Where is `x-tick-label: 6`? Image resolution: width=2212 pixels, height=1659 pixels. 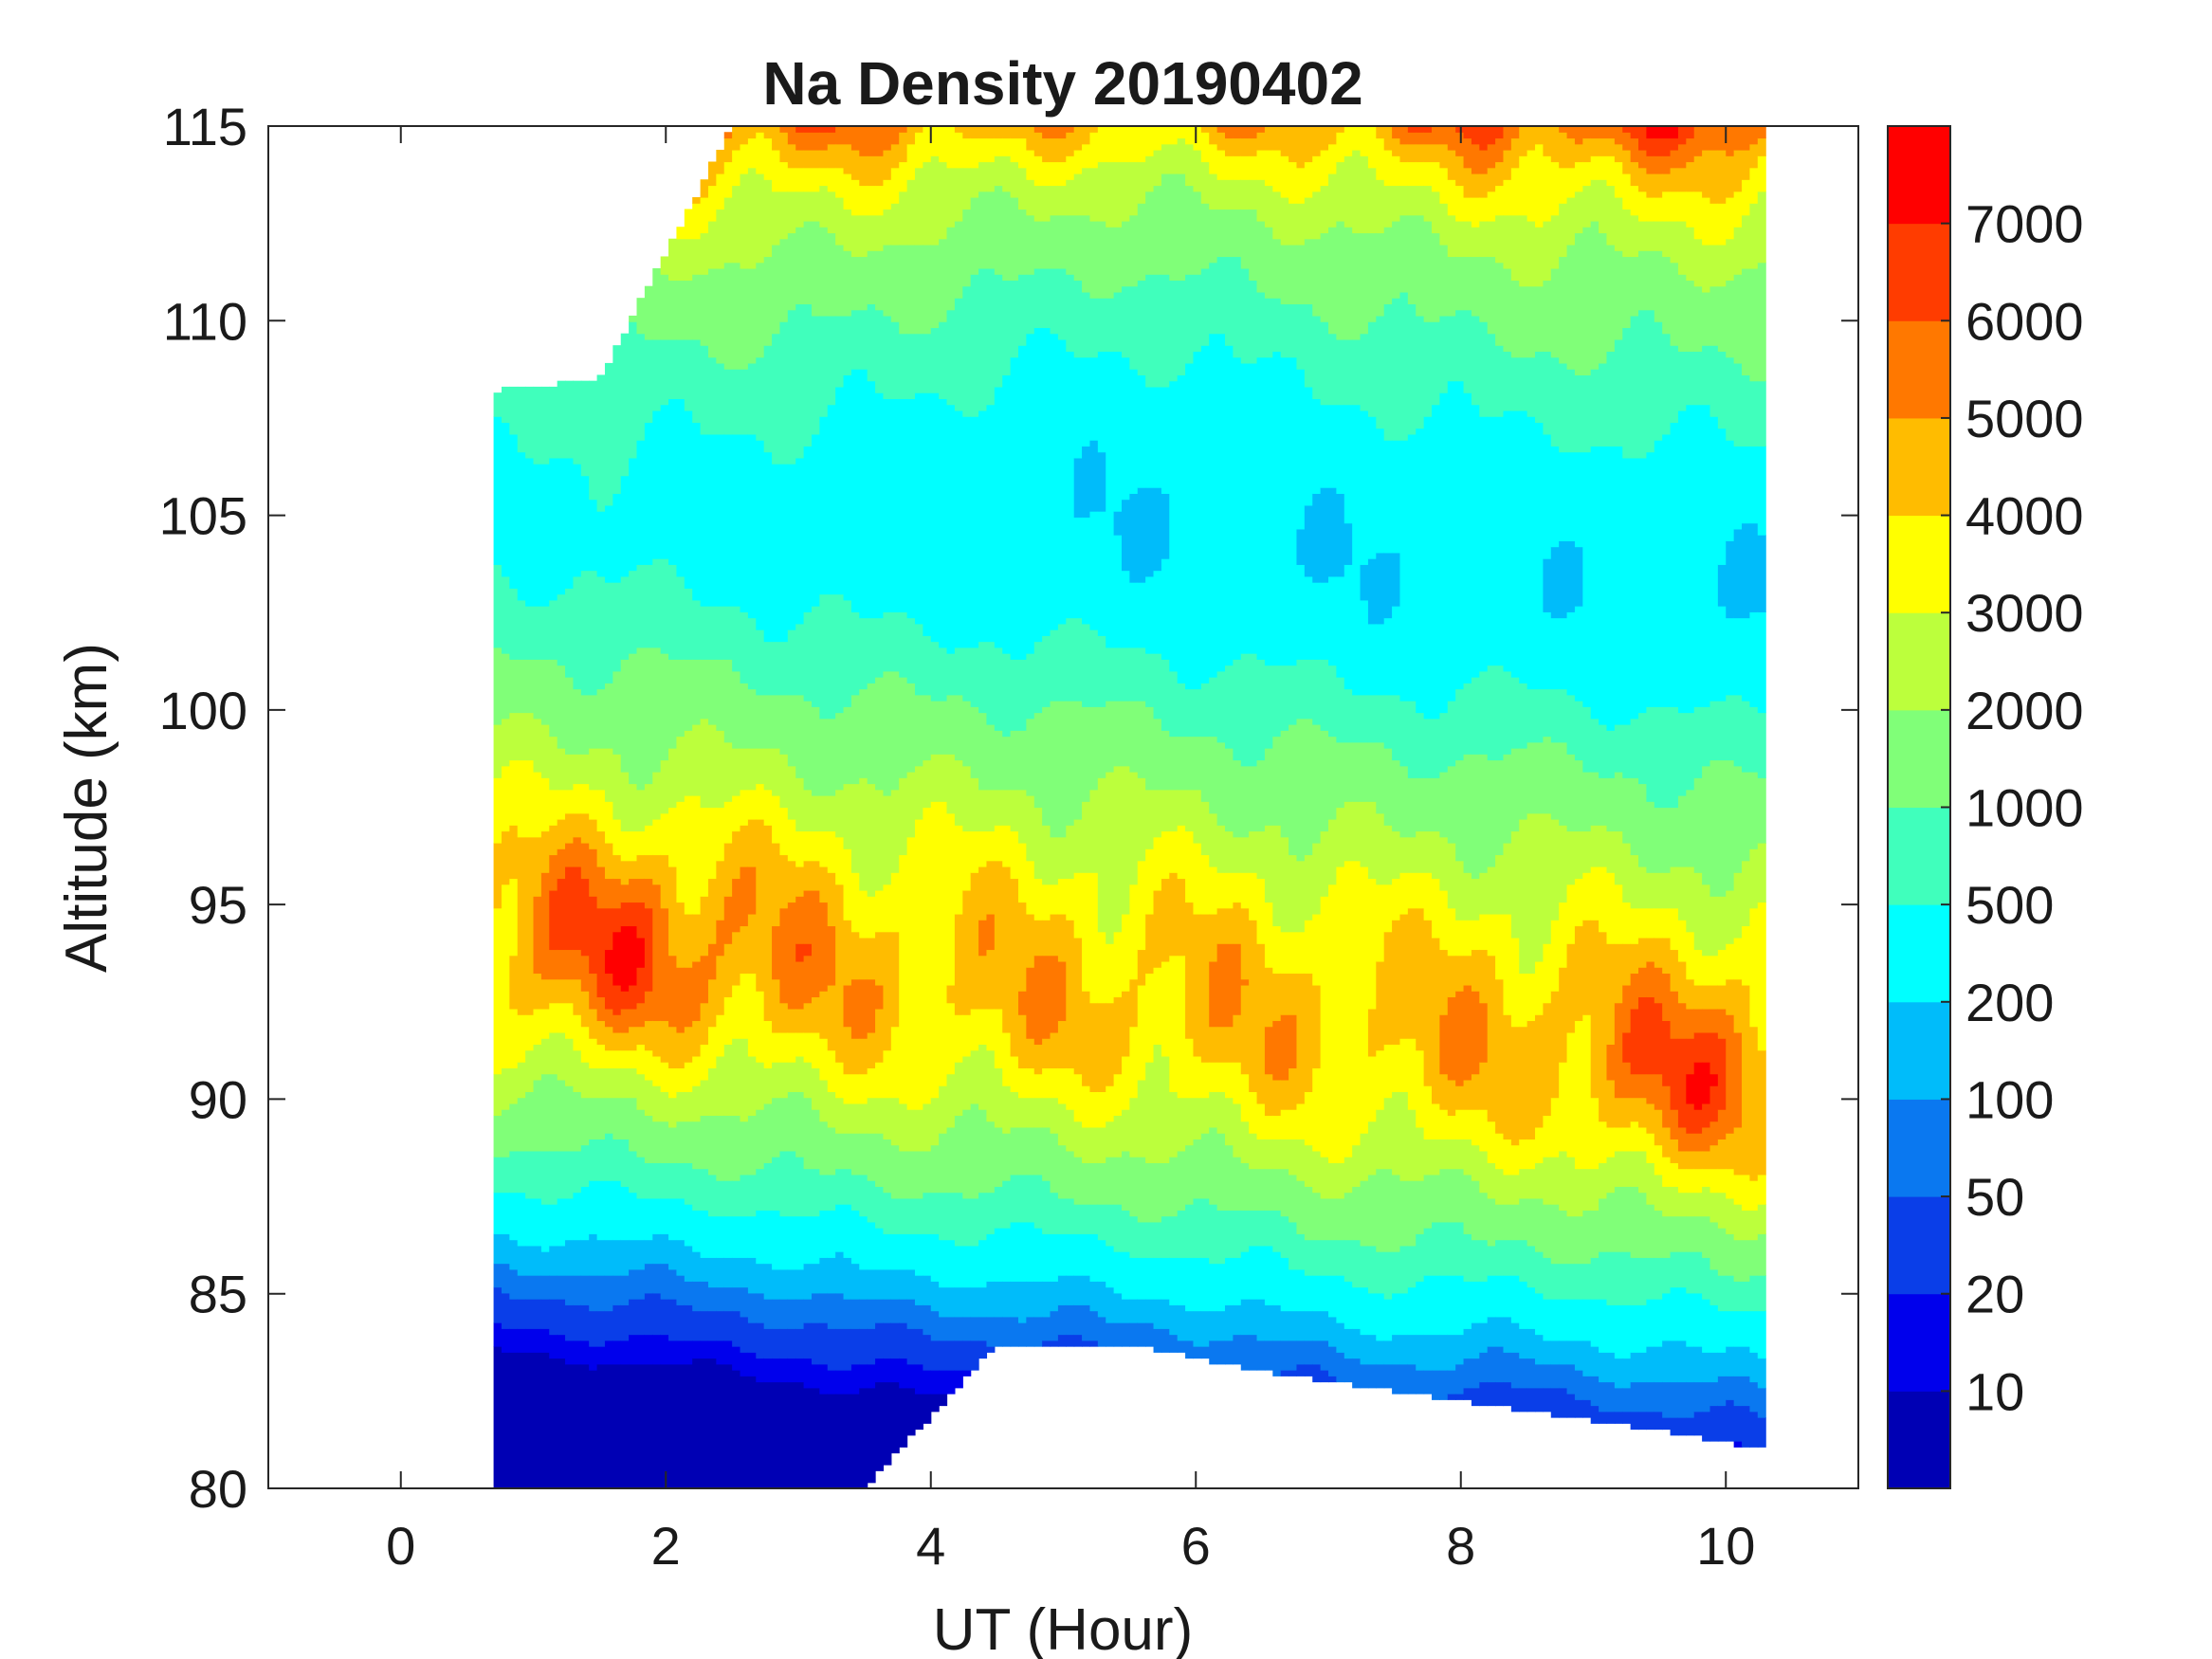
x-tick-label: 6 is located at coordinates (1196, 1546).